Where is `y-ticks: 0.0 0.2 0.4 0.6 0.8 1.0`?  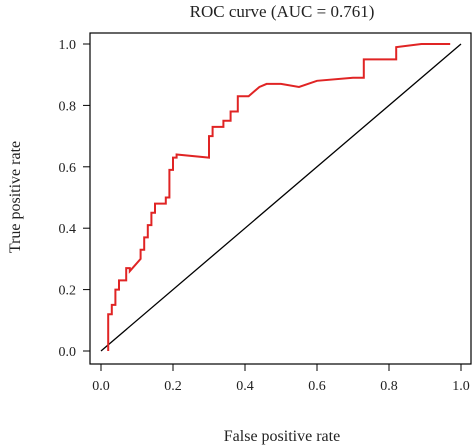 y-ticks: 0.0 0.2 0.4 0.6 0.8 1.0 is located at coordinates (74, 199).